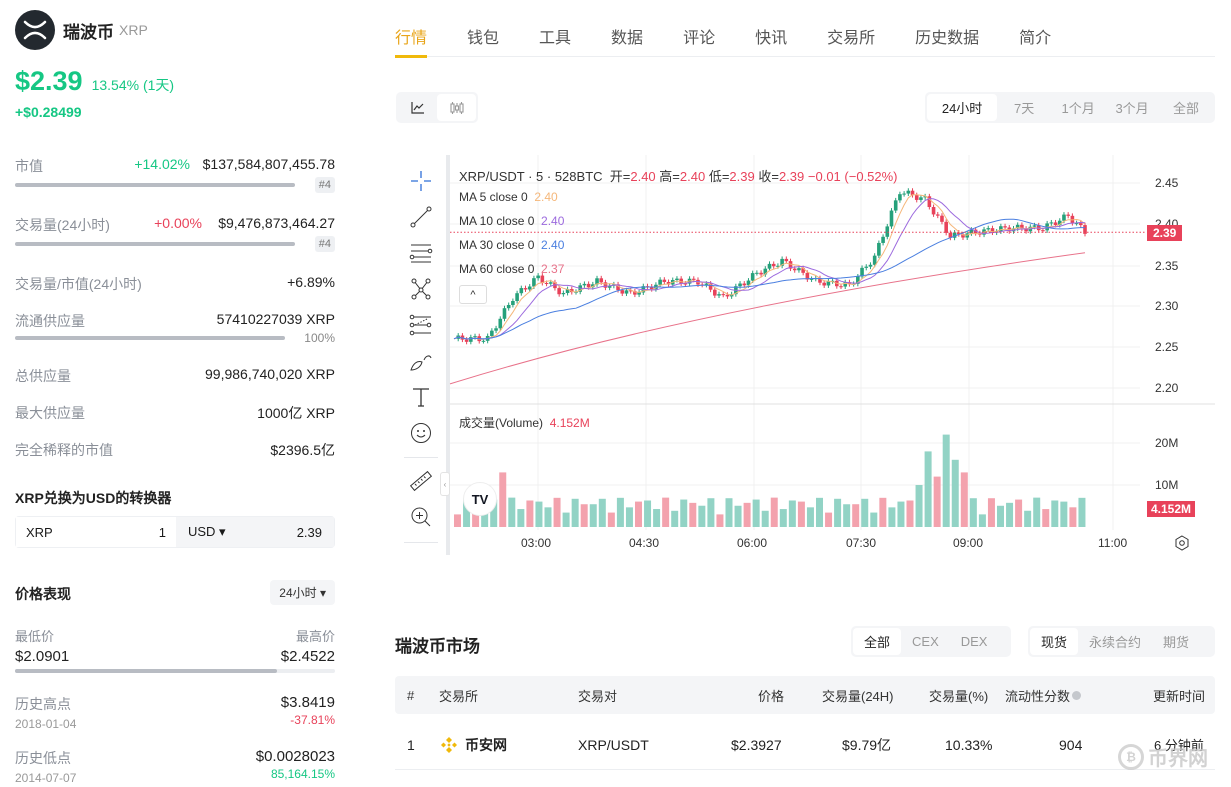 The height and width of the screenshot is (787, 1231). I want to click on line-chart-icon, so click(417, 107).